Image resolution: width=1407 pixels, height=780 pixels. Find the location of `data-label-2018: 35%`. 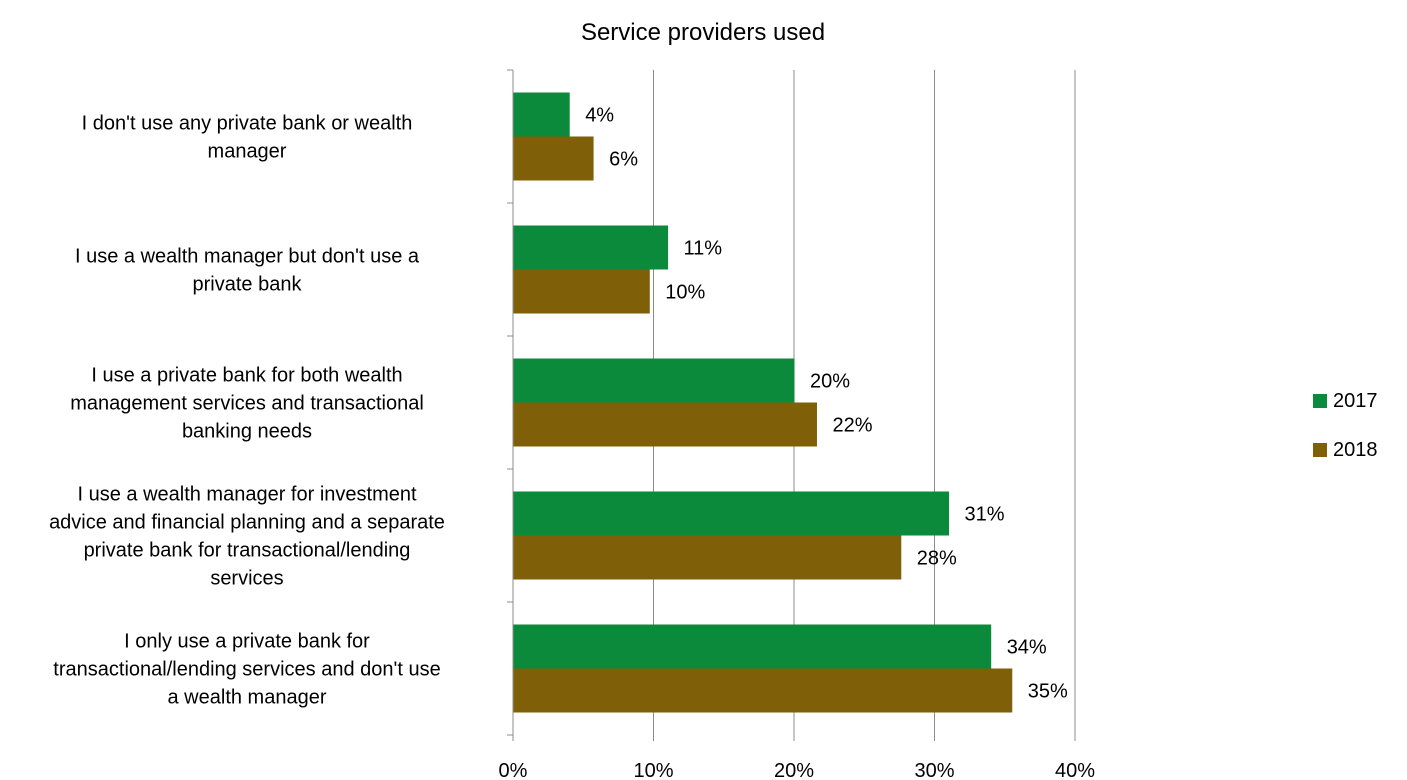

data-label-2018: 35% is located at coordinates (1048, 692).